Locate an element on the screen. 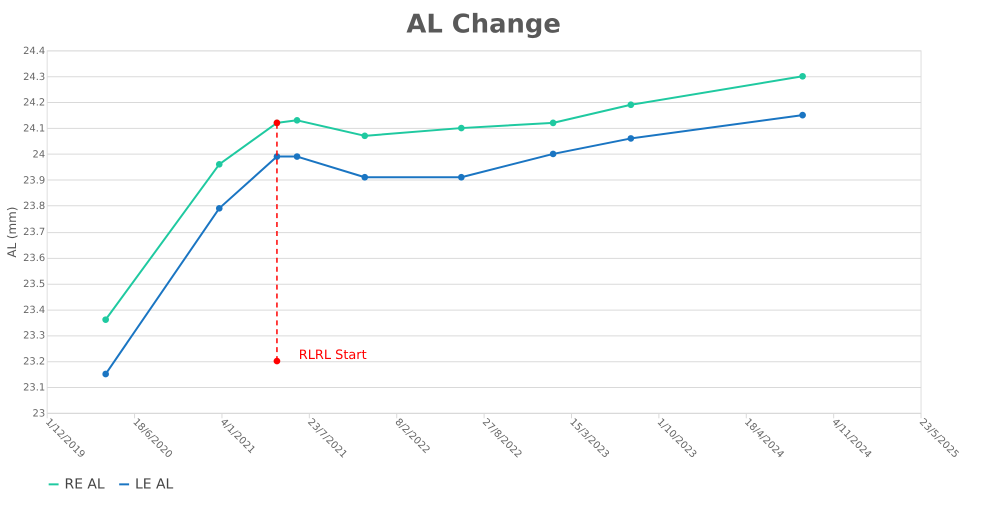  y-tick-label: 23.4 is located at coordinates (34, 310).